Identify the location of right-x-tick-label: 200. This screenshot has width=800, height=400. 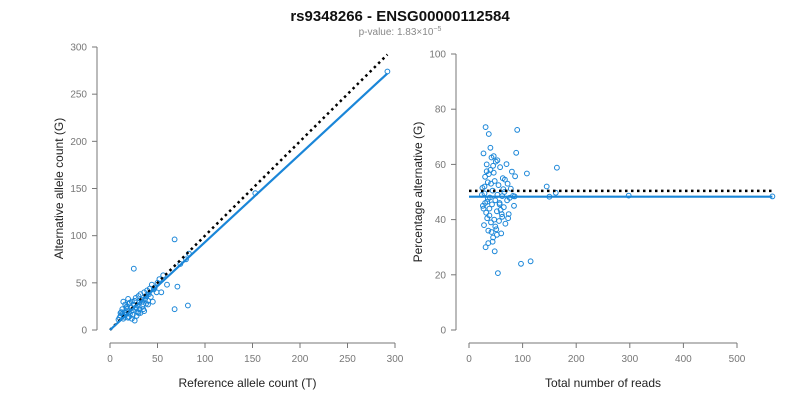
(576, 359).